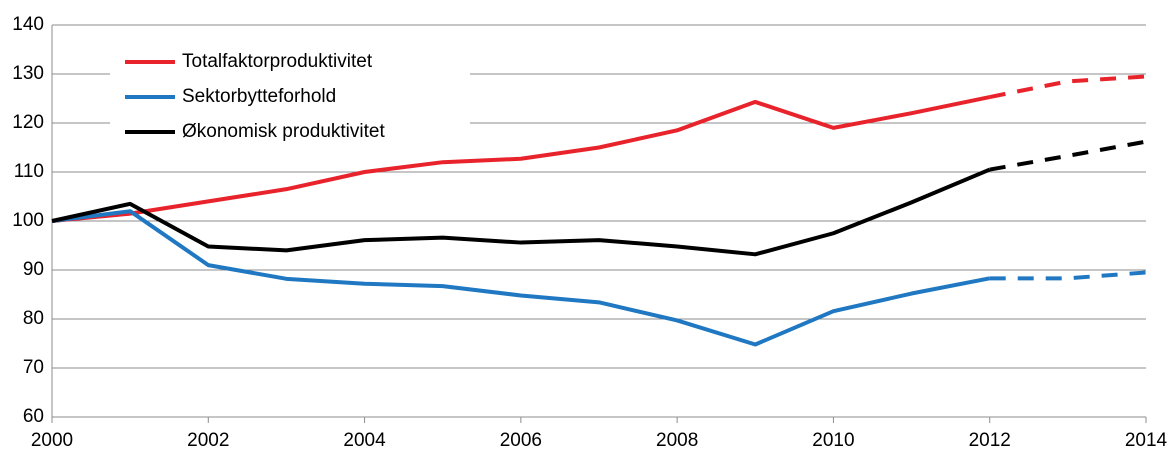 Image resolution: width=1176 pixels, height=463 pixels. Describe the element at coordinates (33, 269) in the screenshot. I see `y-tick-label: 90` at that location.